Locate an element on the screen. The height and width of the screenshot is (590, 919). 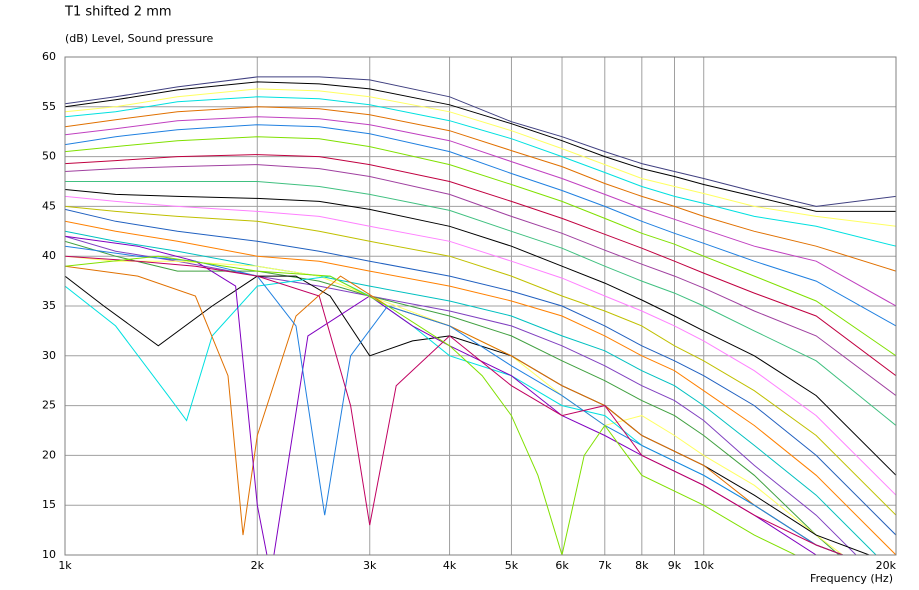
y-tick-label: 20 is located at coordinates (49, 454).